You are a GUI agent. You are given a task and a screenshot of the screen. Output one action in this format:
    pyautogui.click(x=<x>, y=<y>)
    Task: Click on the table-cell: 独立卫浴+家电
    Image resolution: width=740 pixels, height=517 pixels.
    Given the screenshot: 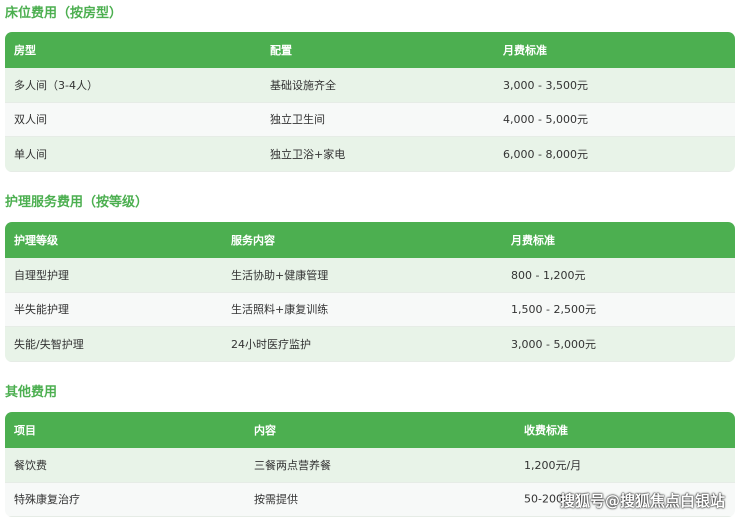 What is the action you would take?
    pyautogui.click(x=307, y=154)
    